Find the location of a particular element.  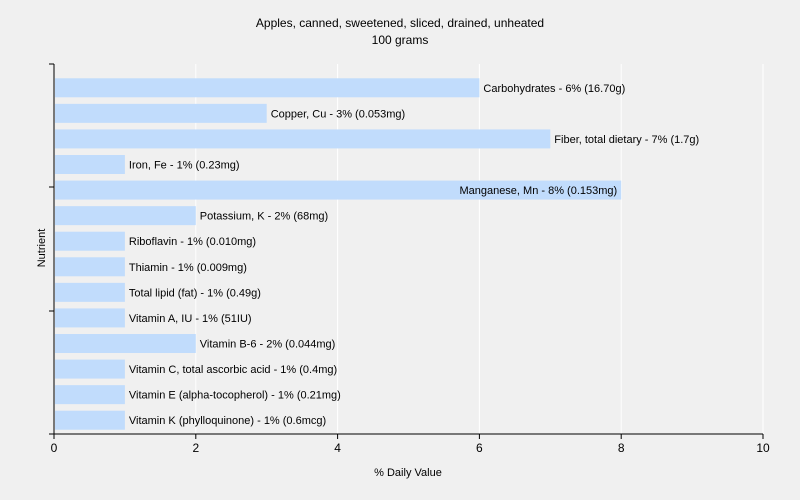

x-tick-label: 8 is located at coordinates (621, 448).